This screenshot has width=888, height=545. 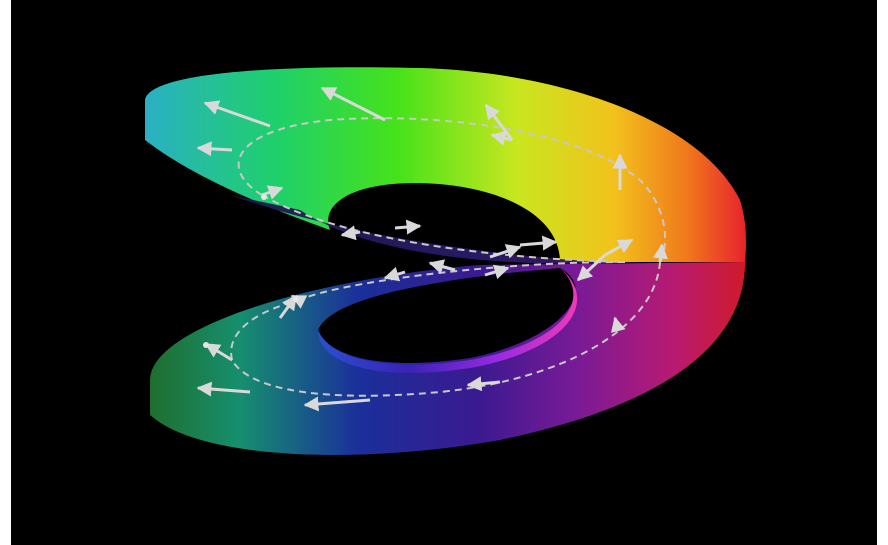 What do you see at coordinates (251, 271) in the screenshot?
I see `path-joint-markers` at bounding box center [251, 271].